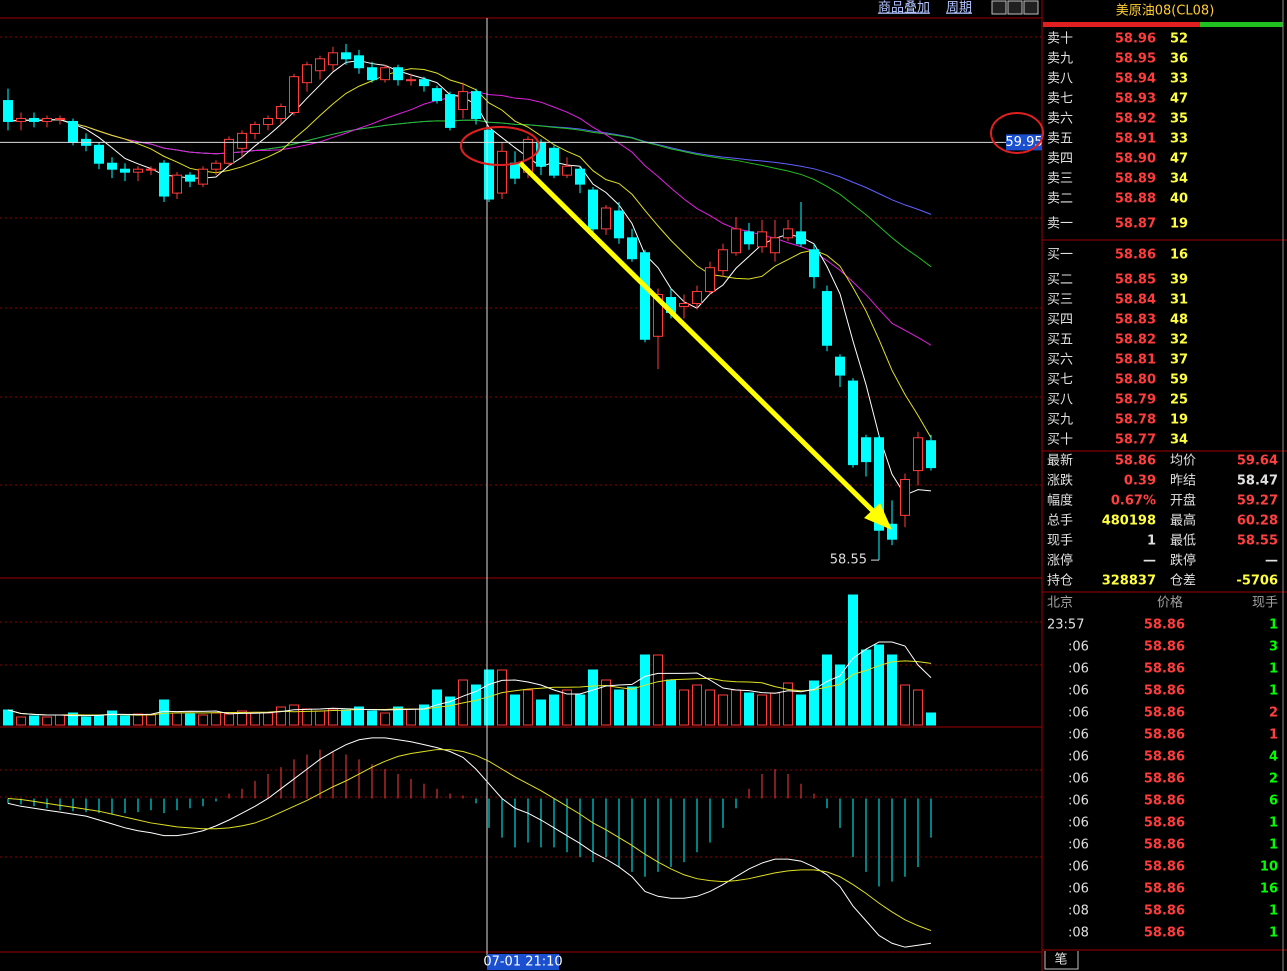  What do you see at coordinates (1165, 10) in the screenshot?
I see `quote-header` at bounding box center [1165, 10].